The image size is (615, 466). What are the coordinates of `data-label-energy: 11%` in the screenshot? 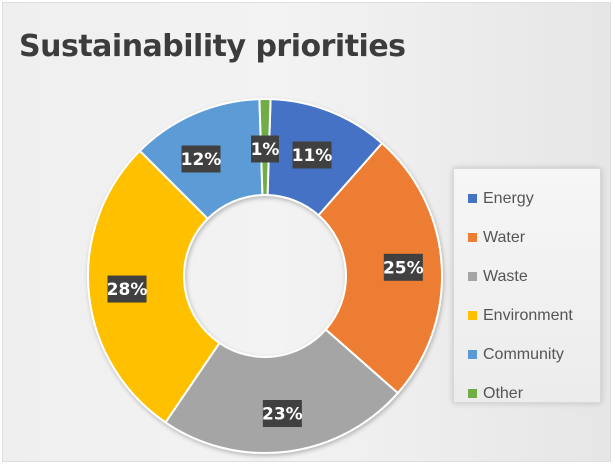 It's located at (312, 155).